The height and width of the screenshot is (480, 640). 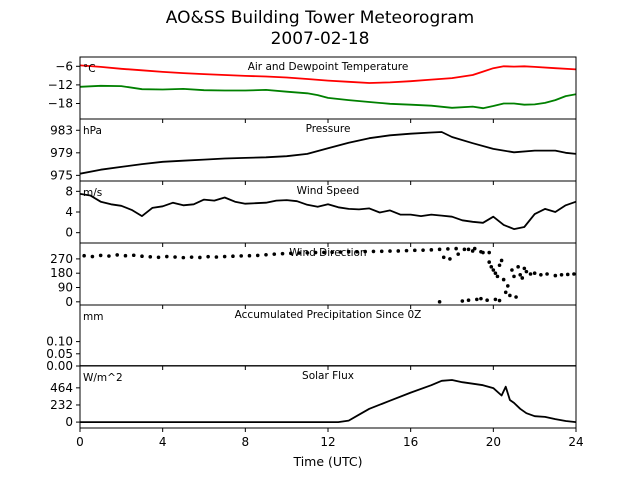 What do you see at coordinates (64, 66) in the screenshot?
I see `y-tick-label: −6` at bounding box center [64, 66].